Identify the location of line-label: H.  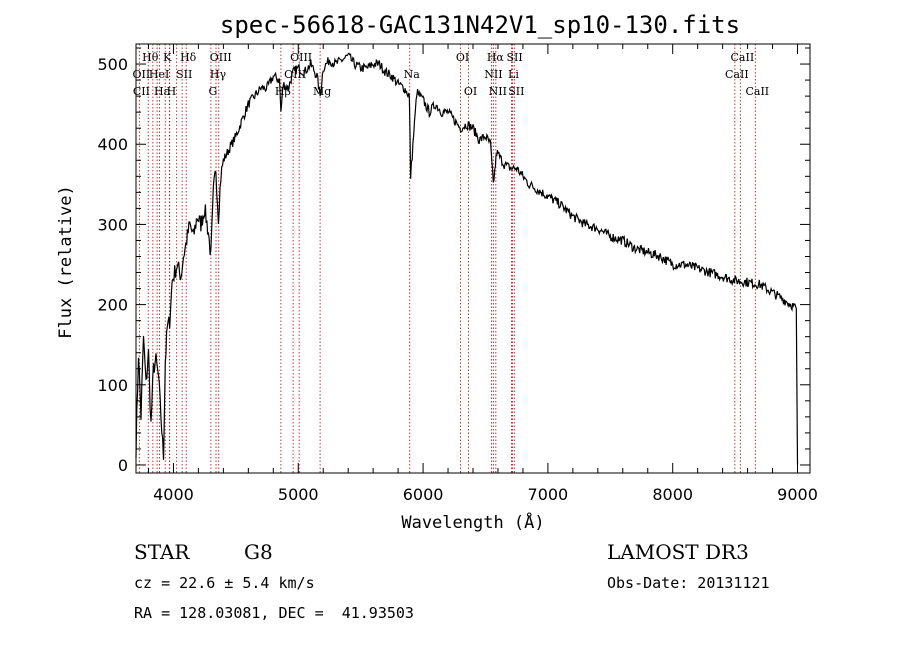
(172, 91).